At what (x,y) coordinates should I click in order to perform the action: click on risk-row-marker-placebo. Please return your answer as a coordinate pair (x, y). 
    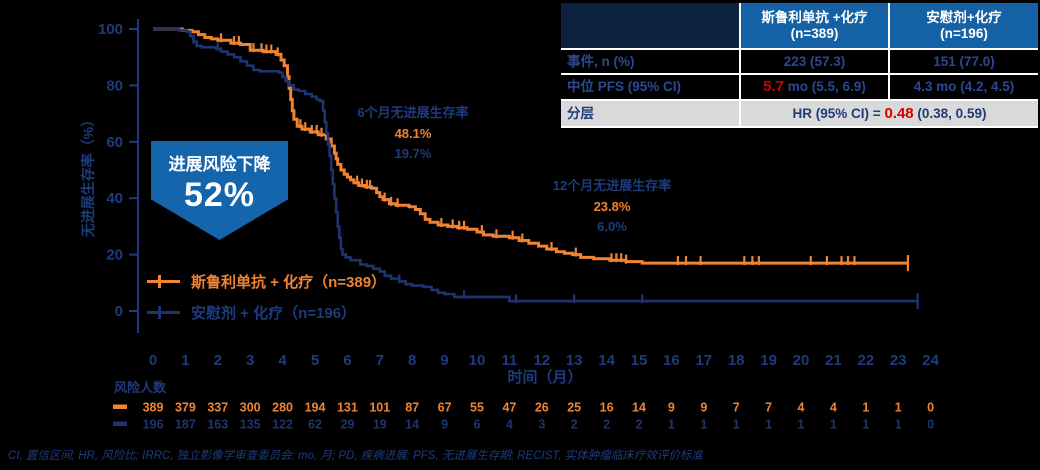
    Looking at the image, I should click on (120, 423).